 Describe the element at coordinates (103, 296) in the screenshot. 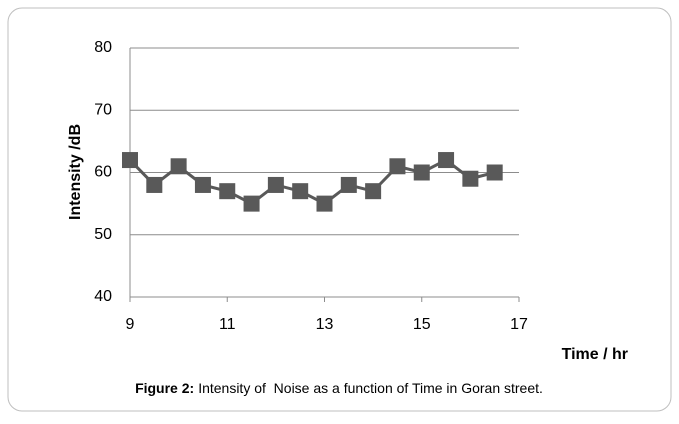

I see `y-tick-label: 40` at that location.